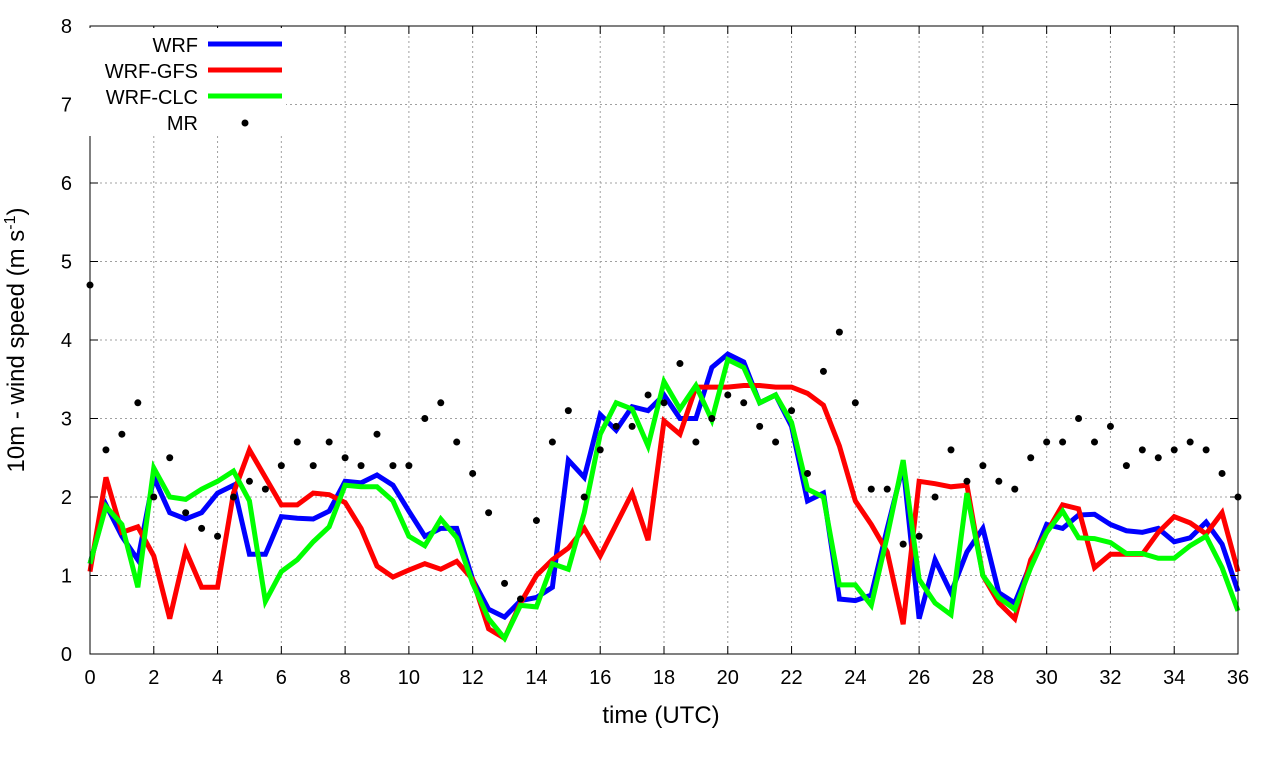  I want to click on x-tick-label: 32, so click(1110, 678).